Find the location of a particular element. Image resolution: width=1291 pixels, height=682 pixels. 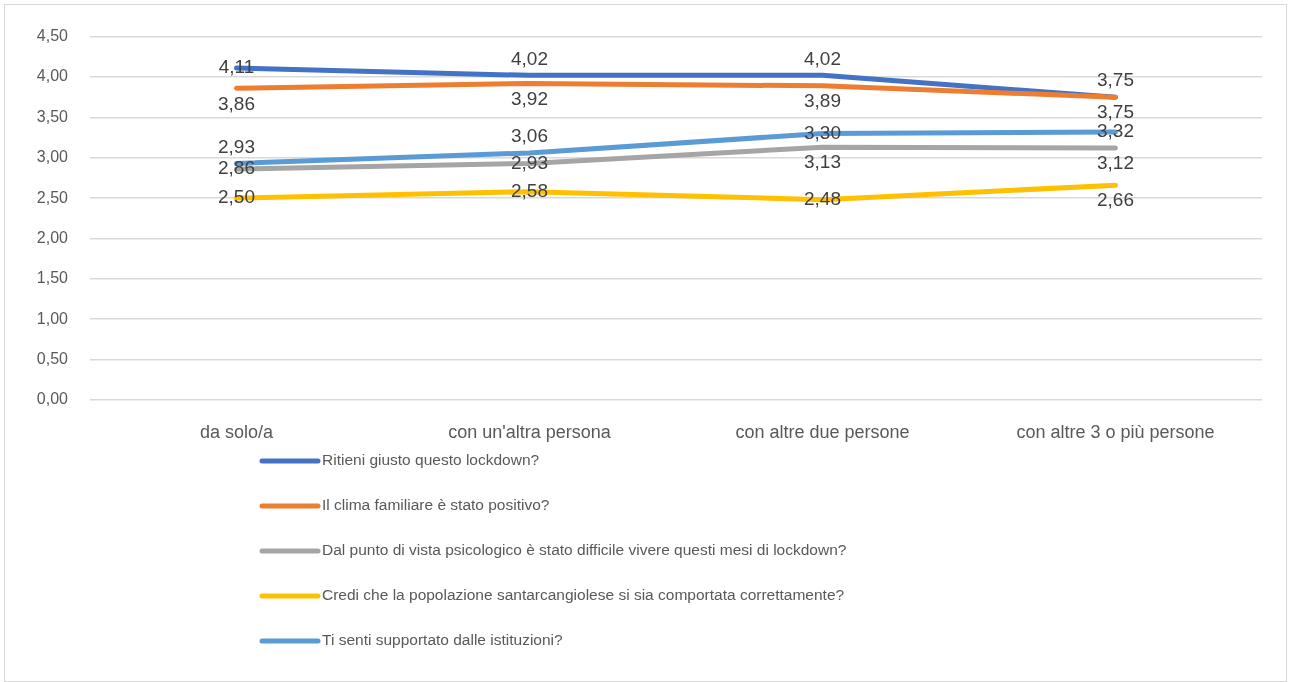

data-label: 2,48 is located at coordinates (822, 198).